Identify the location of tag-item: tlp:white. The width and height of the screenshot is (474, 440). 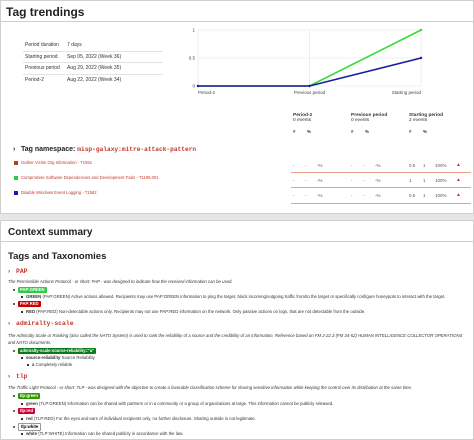
(27, 427).